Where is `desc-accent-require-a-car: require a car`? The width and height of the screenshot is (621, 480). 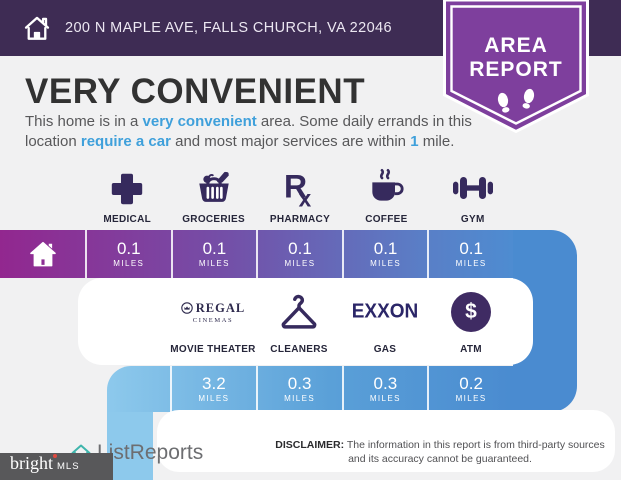
desc-accent-require-a-car: require a car is located at coordinates (125, 142).